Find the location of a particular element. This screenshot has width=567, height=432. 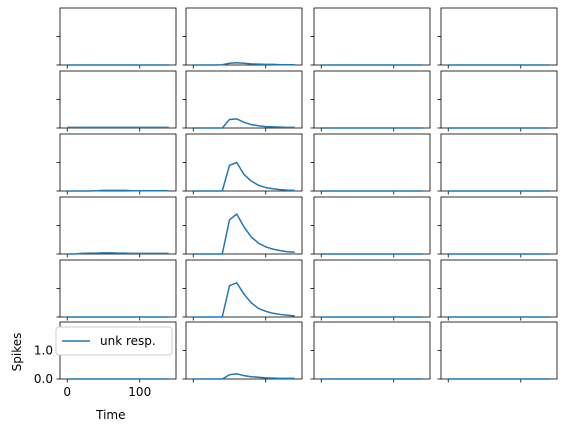

panel-r0-c2 is located at coordinates (370, 38).